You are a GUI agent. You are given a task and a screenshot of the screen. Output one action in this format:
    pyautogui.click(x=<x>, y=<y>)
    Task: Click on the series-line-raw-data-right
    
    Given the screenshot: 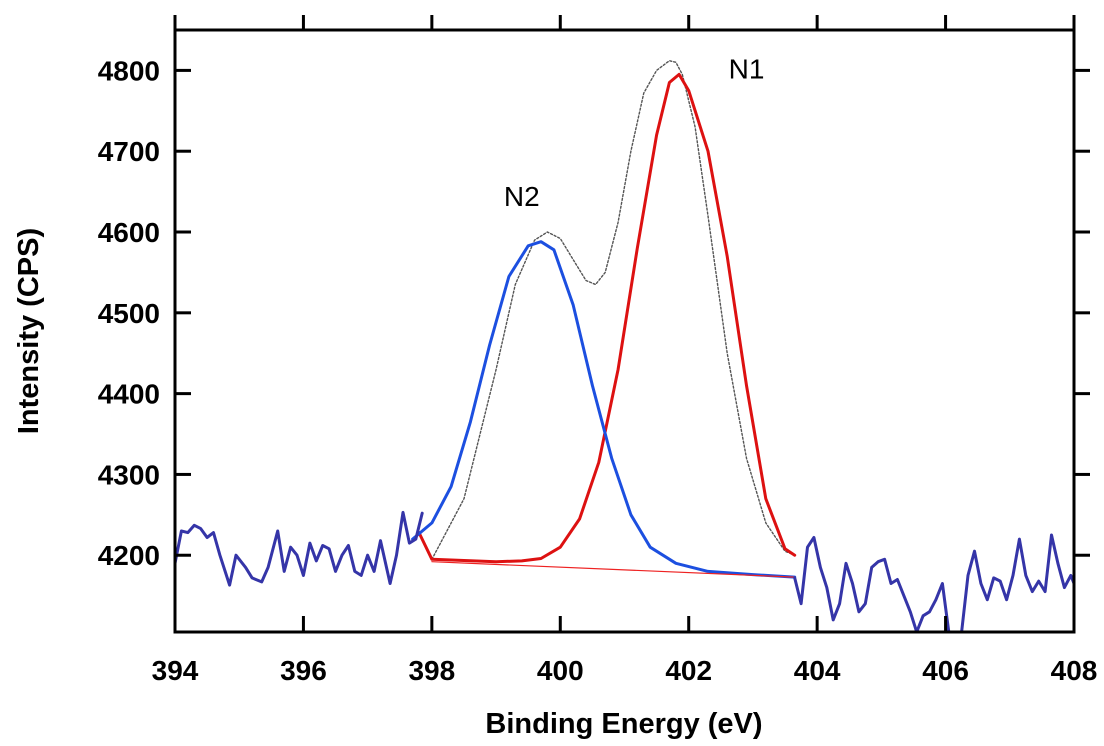 What is the action you would take?
    pyautogui.click(x=933, y=582)
    